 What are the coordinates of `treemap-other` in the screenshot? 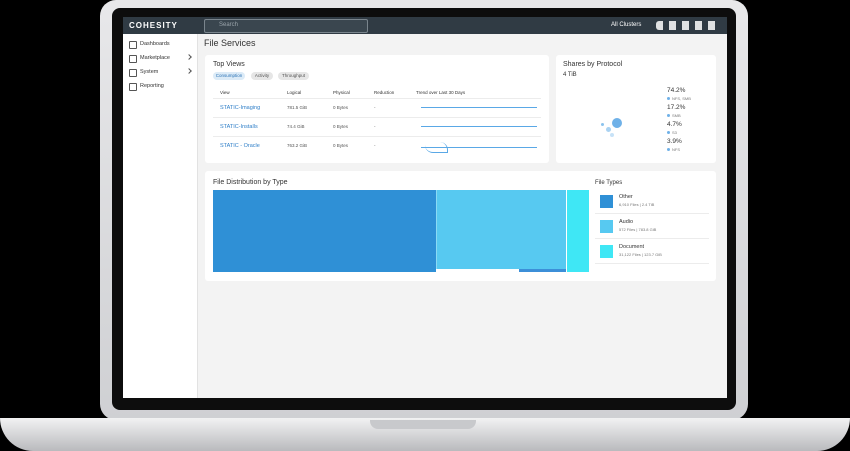 It's located at (324, 231).